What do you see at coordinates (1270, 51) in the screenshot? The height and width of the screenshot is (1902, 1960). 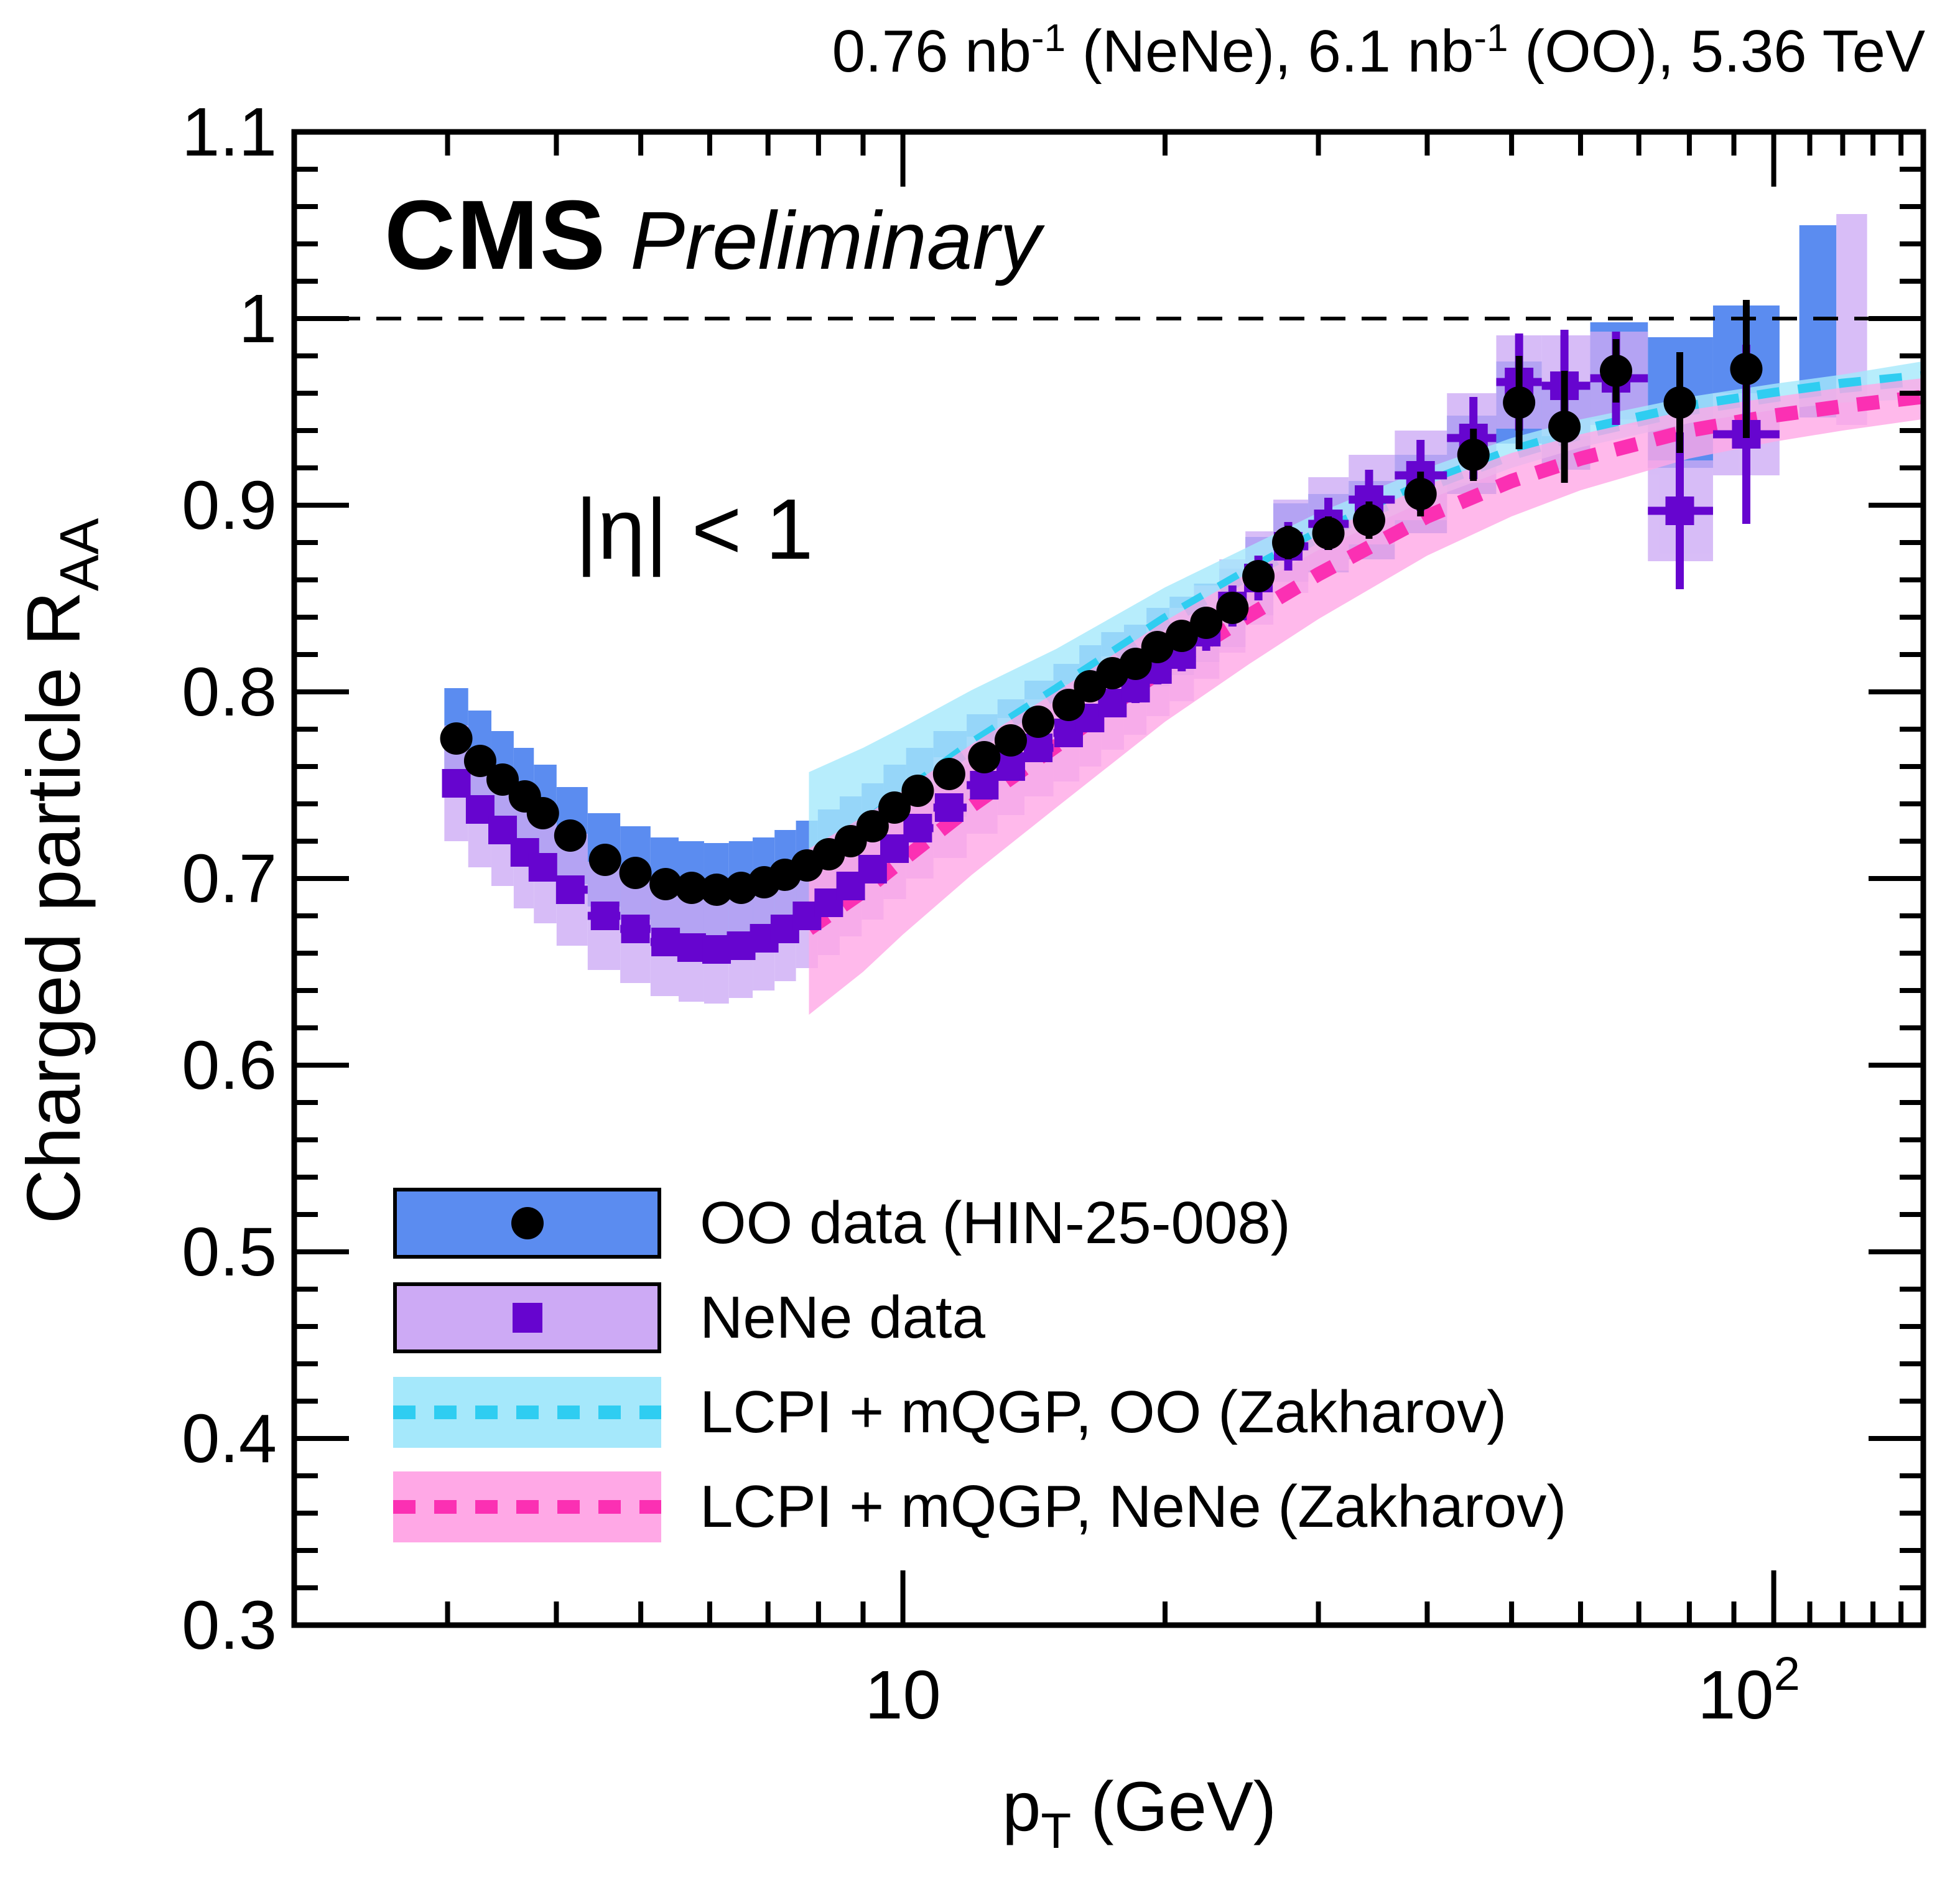 I see `lumi-oo: (NeNe), 6.1 nb` at bounding box center [1270, 51].